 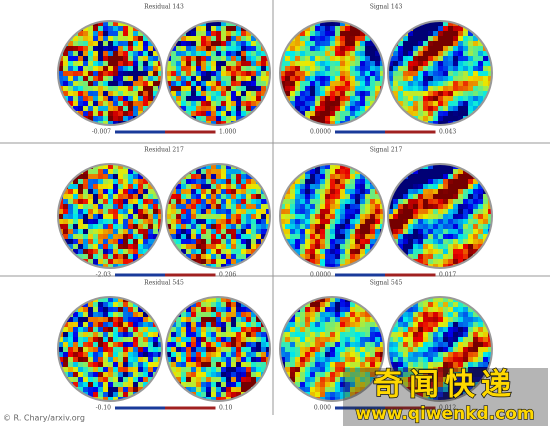 I want to click on scale-max: 0.012, so click(x=447, y=408).